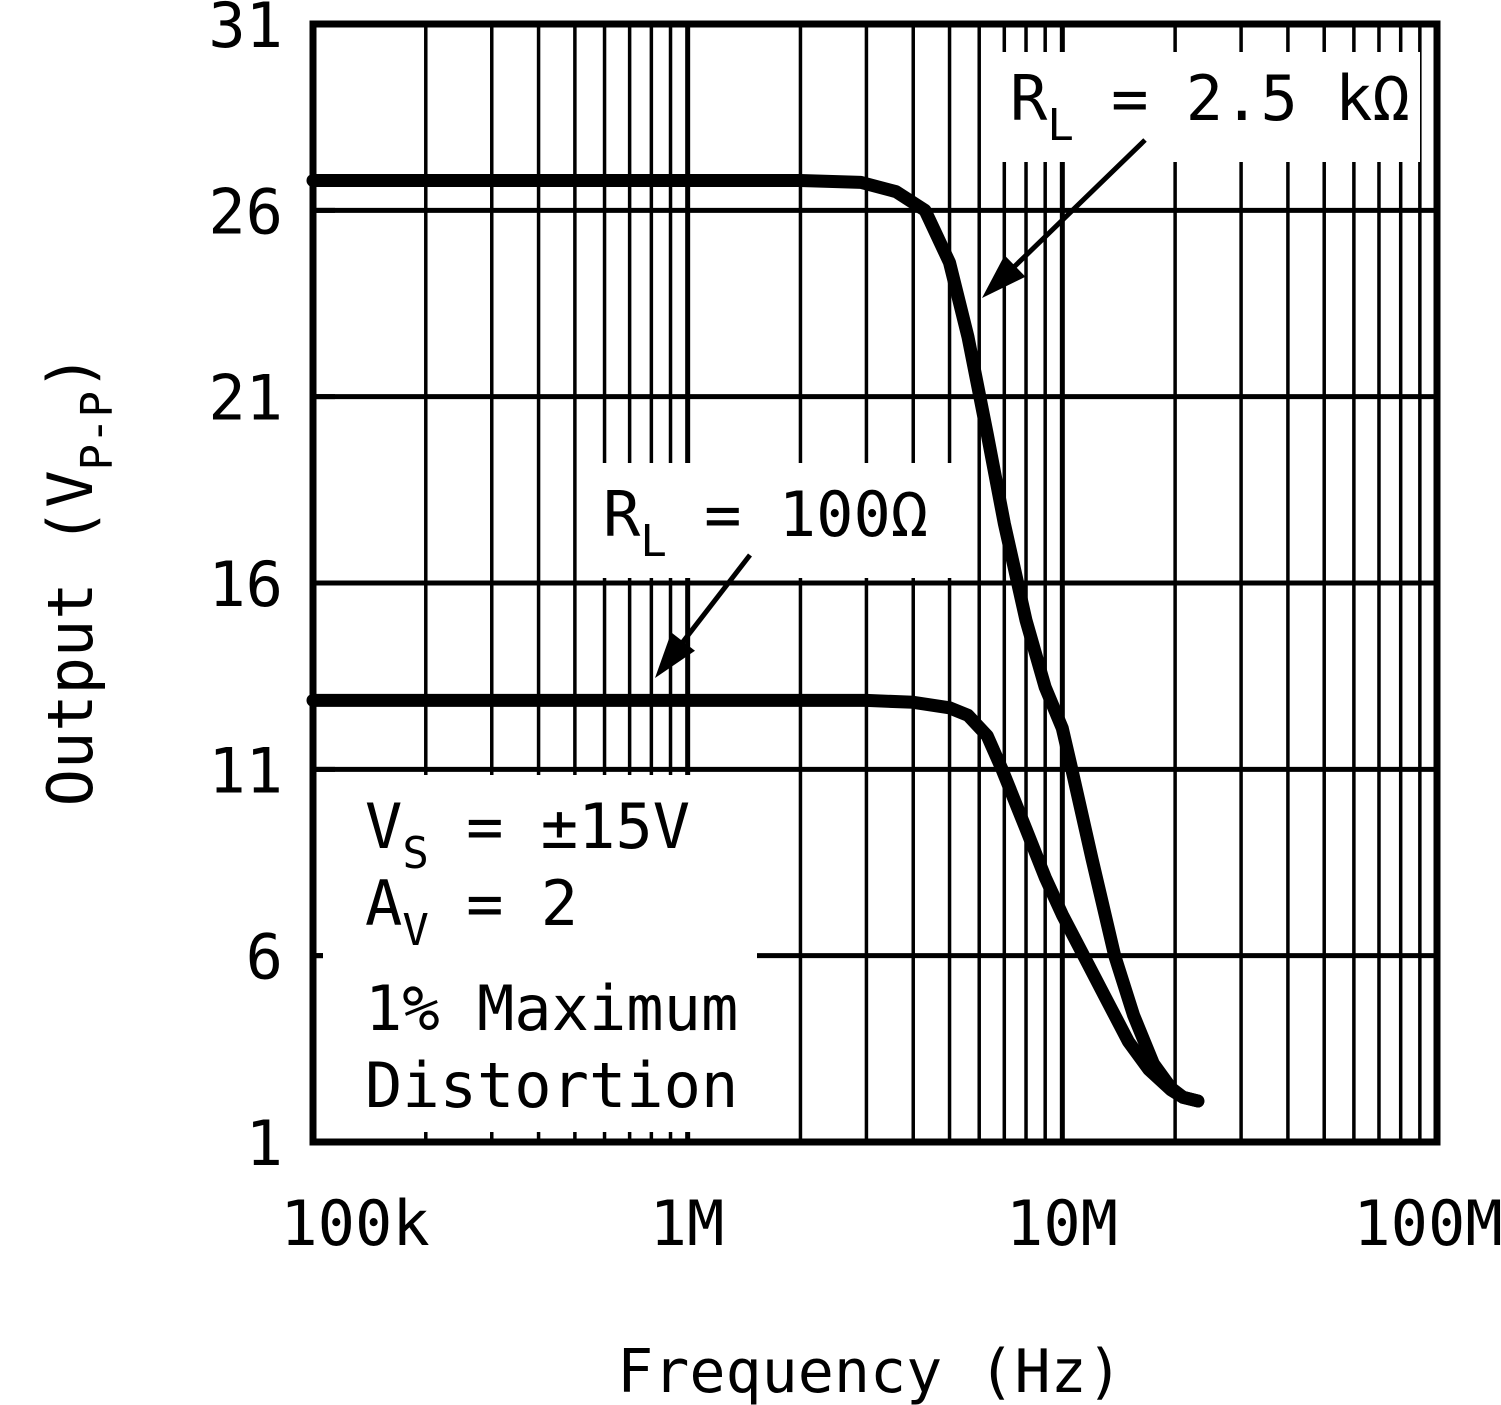  Describe the element at coordinates (264, 1143) in the screenshot. I see `y-tick-label-1: 1` at that location.